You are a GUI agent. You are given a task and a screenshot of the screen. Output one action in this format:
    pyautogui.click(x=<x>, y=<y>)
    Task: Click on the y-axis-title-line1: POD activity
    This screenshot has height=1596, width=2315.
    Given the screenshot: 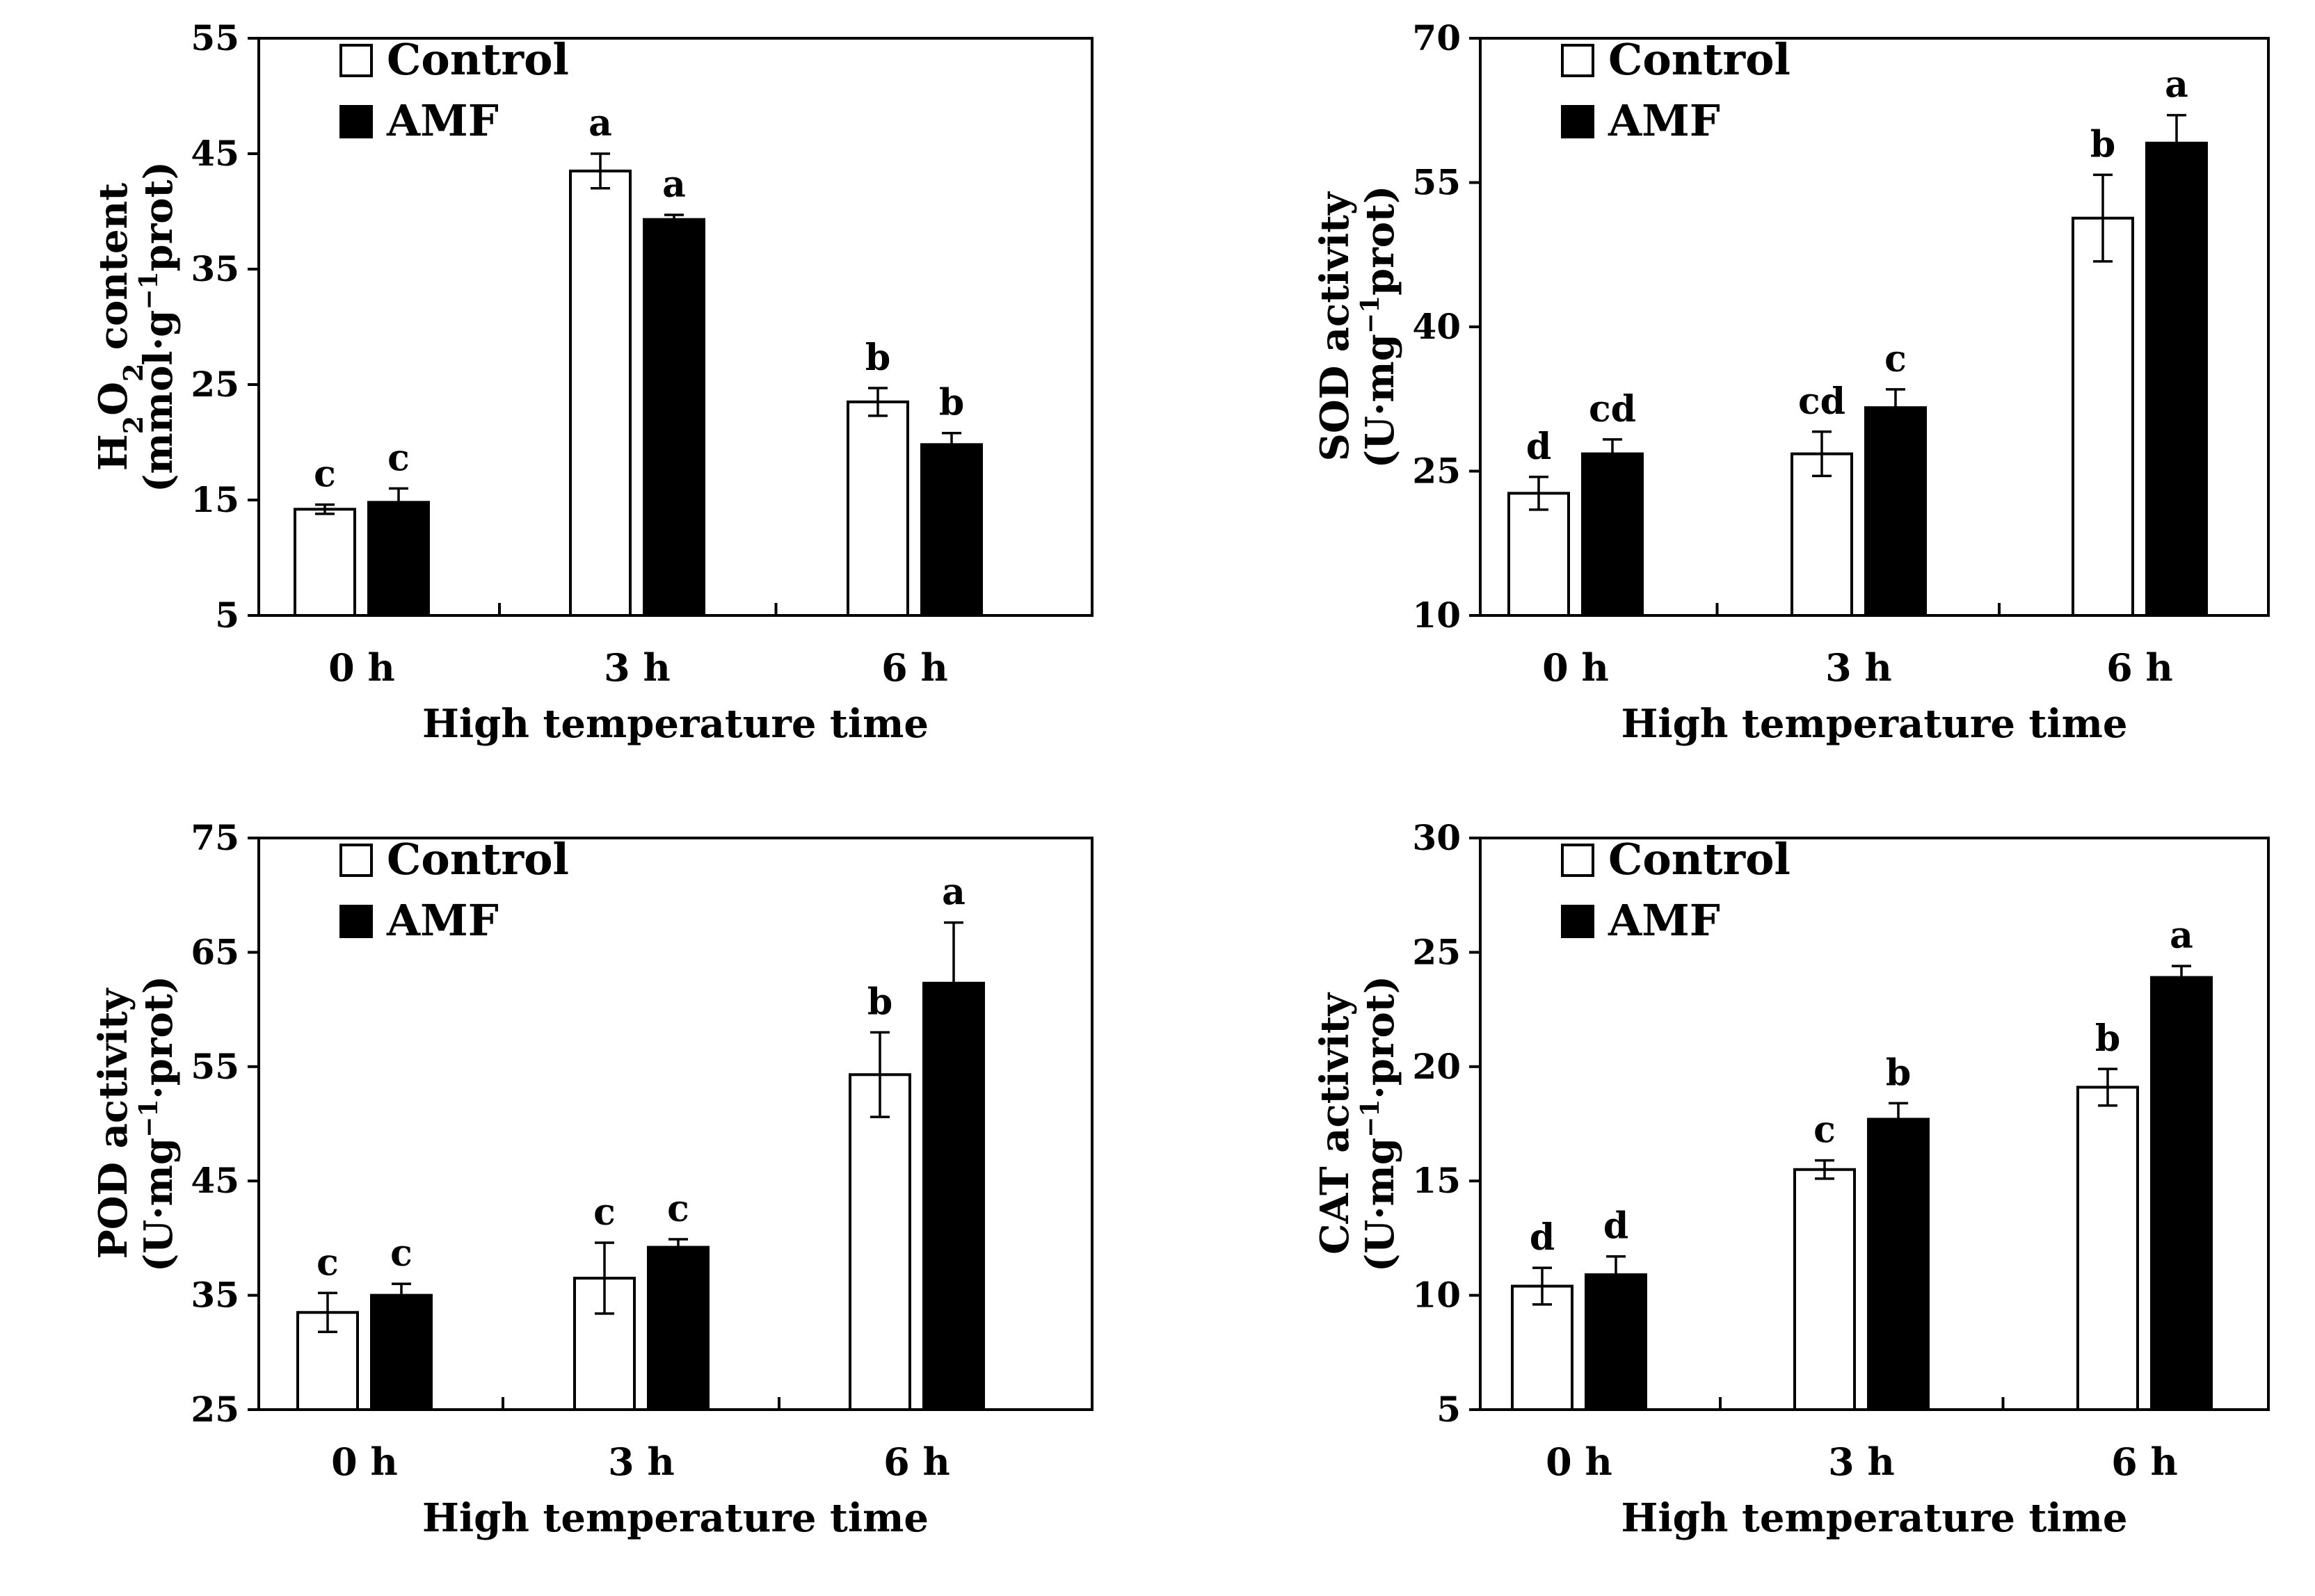 What is the action you would take?
    pyautogui.click(x=113, y=1123)
    